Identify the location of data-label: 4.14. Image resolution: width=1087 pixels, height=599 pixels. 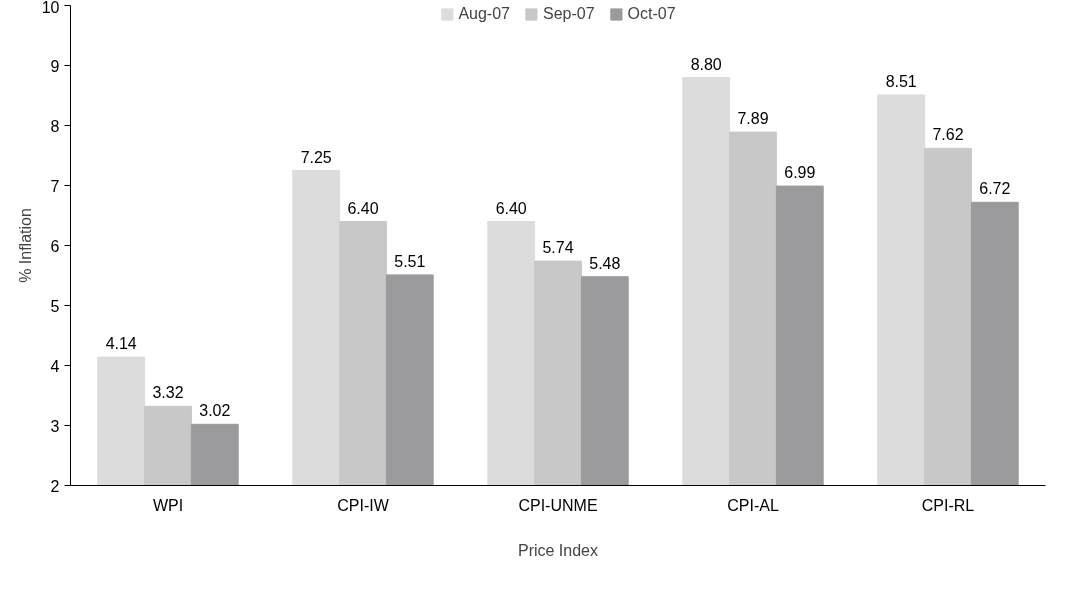
(121, 344).